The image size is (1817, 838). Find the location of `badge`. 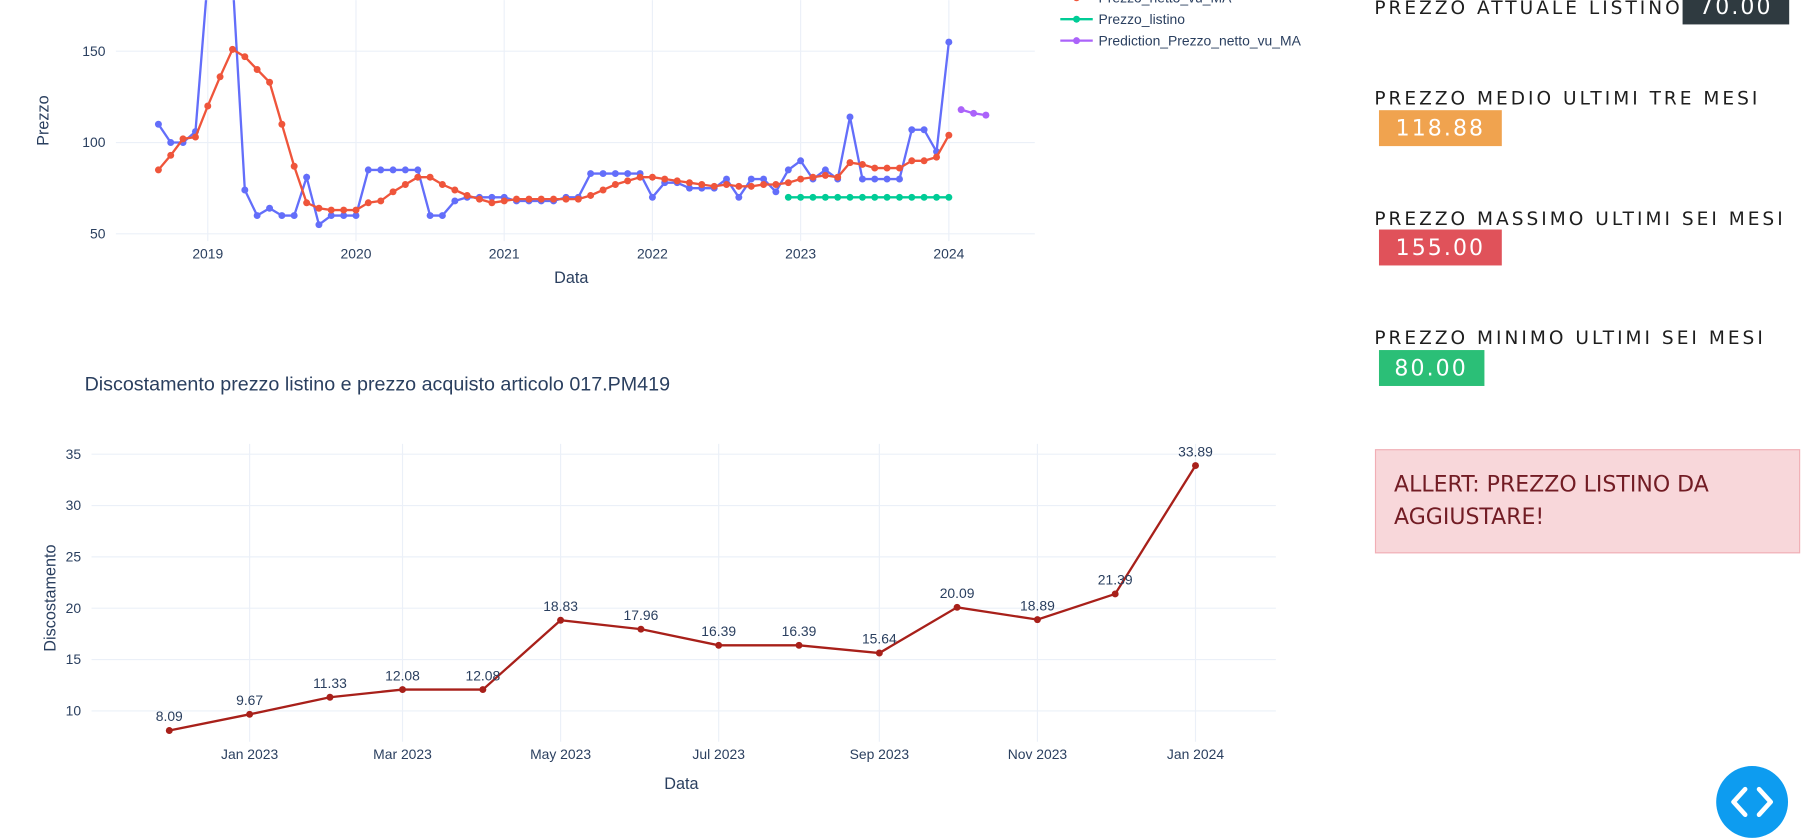

badge is located at coordinates (1440, 128).